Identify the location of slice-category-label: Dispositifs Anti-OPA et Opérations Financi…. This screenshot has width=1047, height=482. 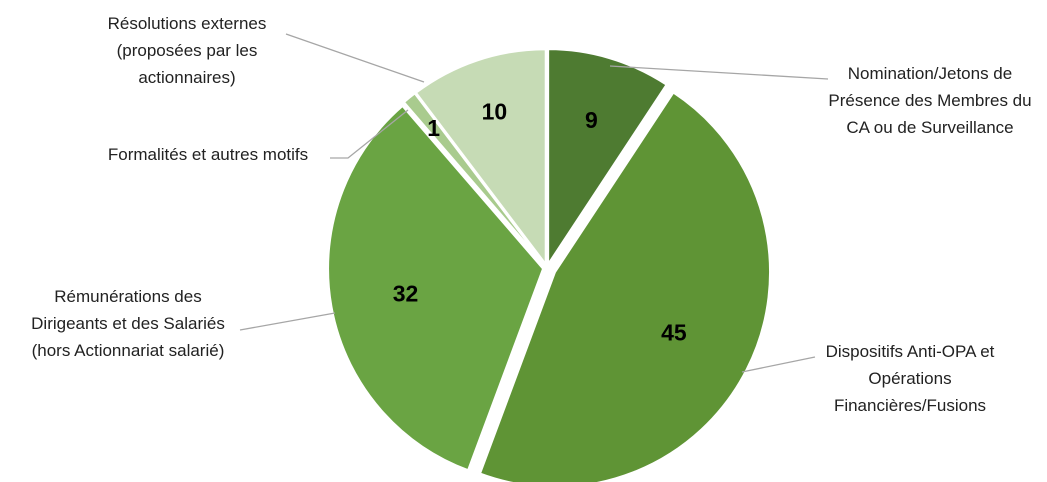
(910, 378).